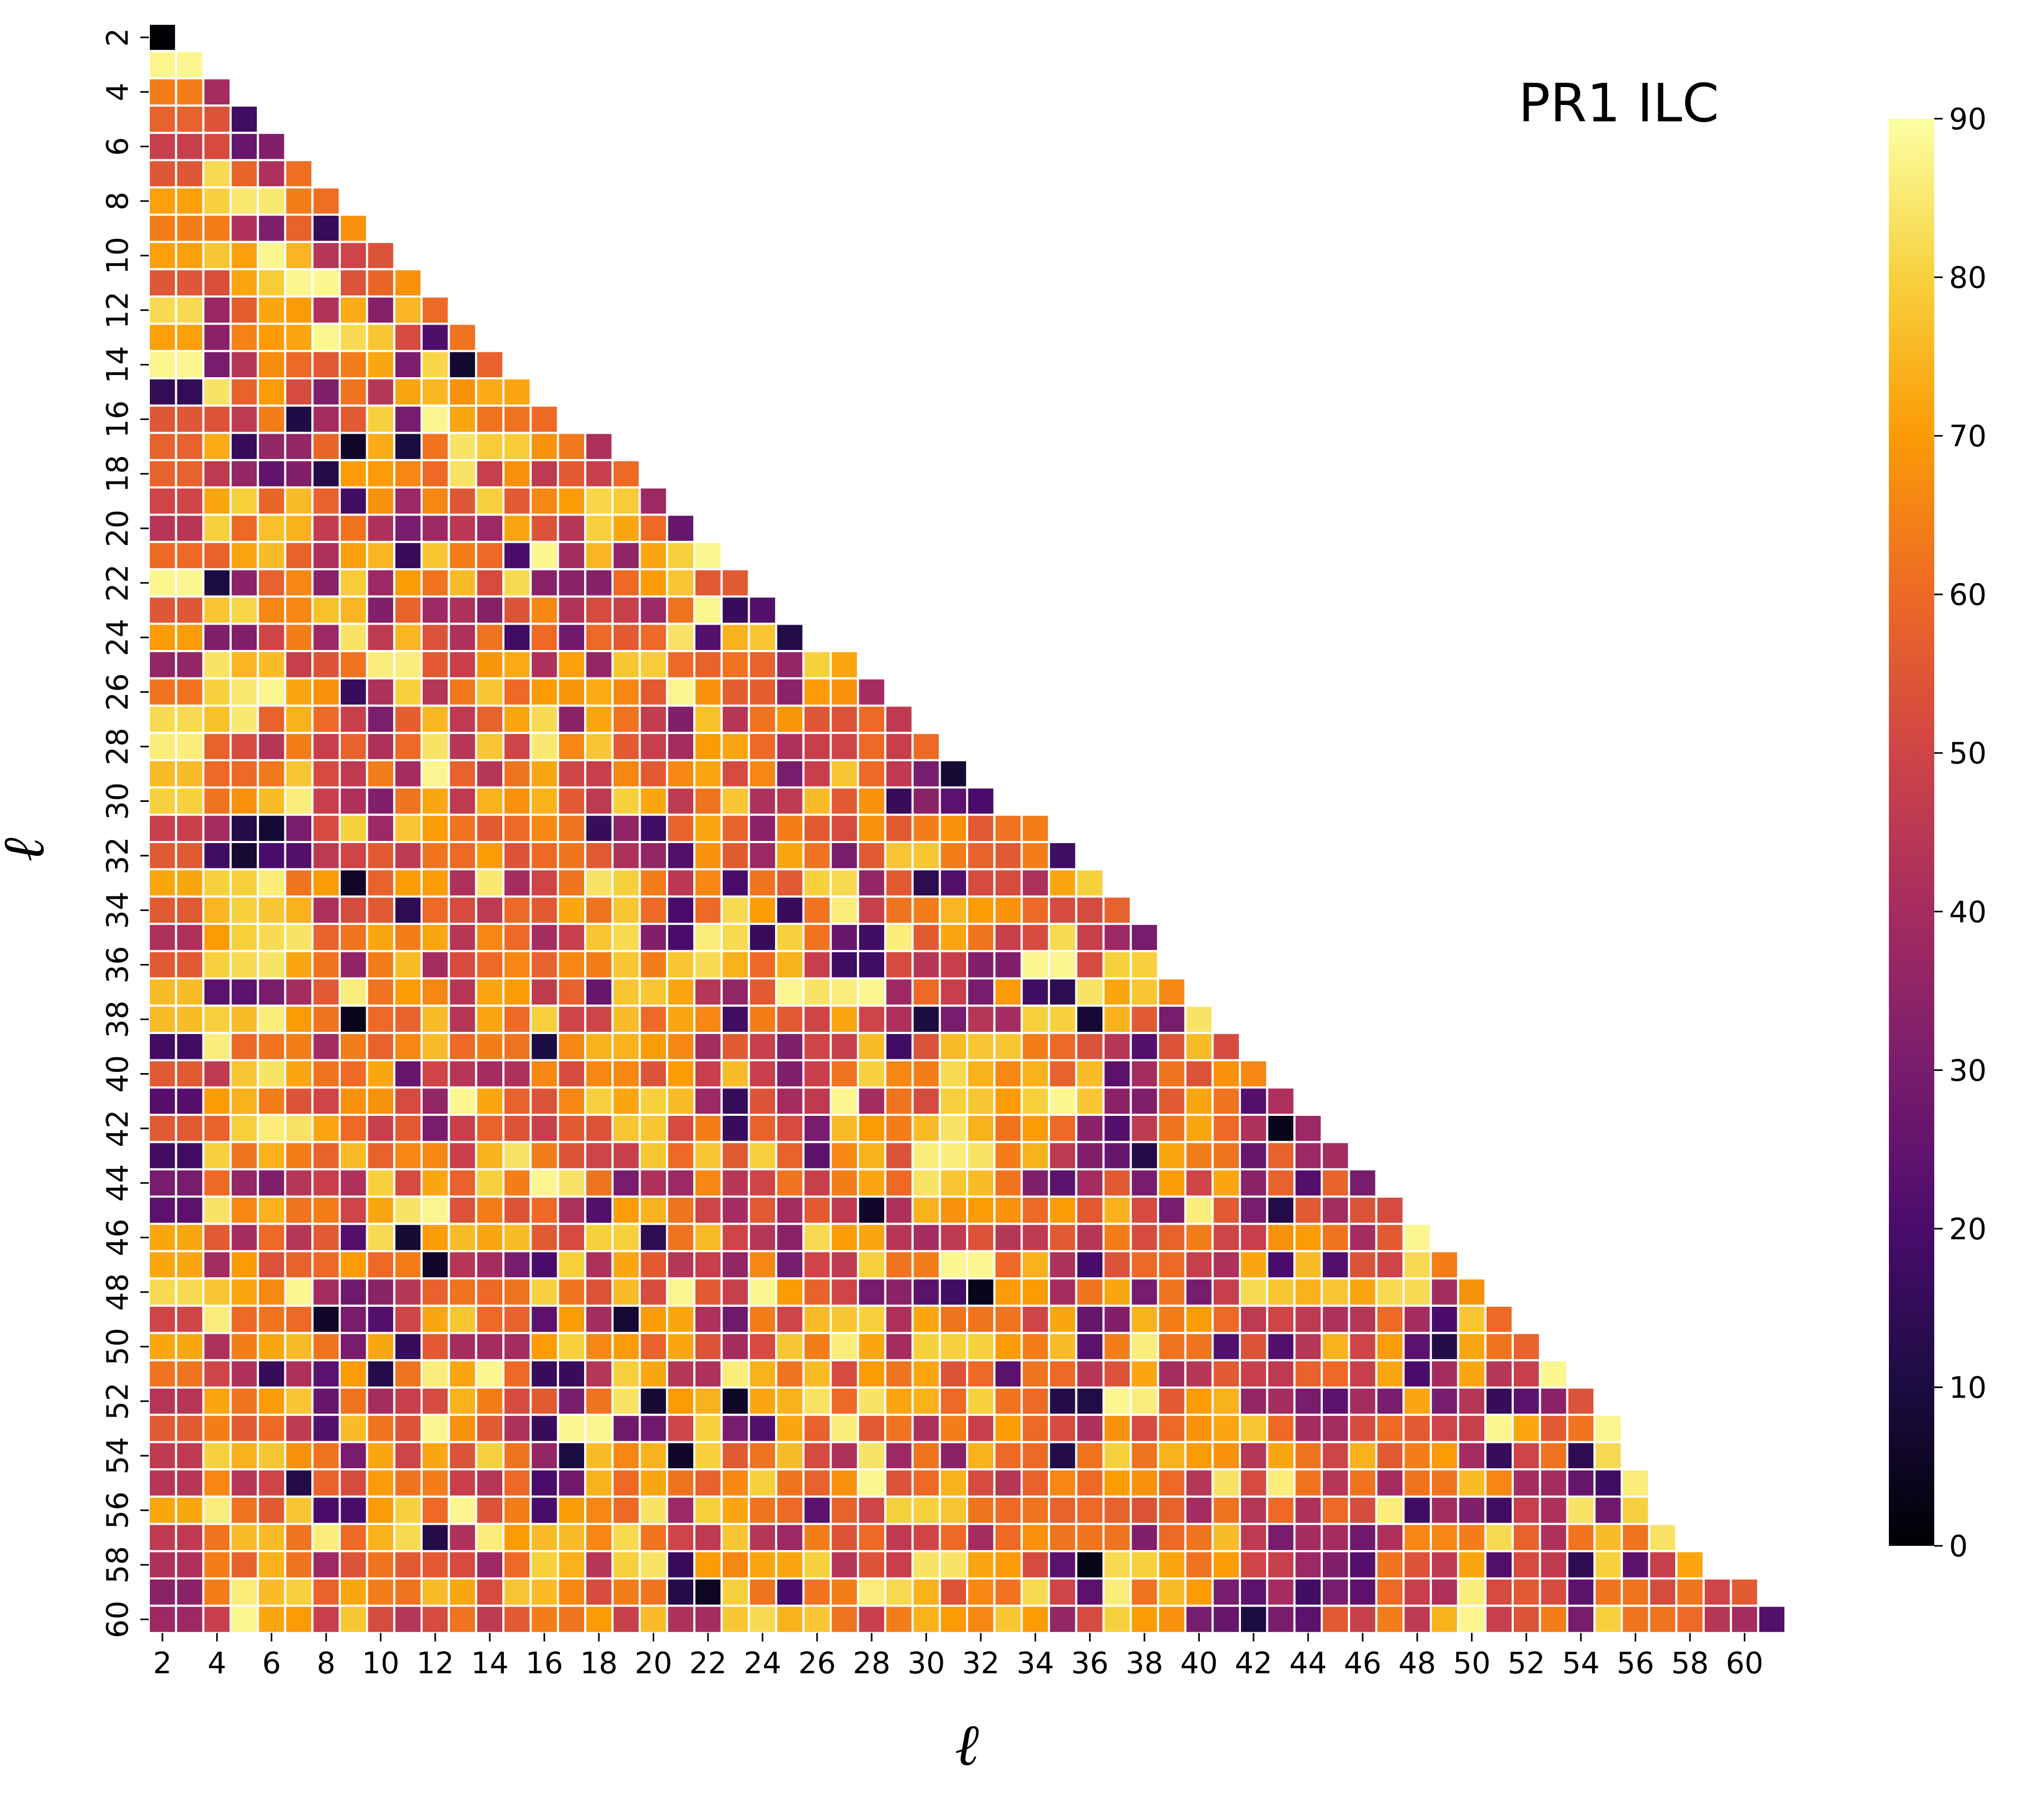  I want to click on colorbar-tick-label: 0, so click(1958, 1546).